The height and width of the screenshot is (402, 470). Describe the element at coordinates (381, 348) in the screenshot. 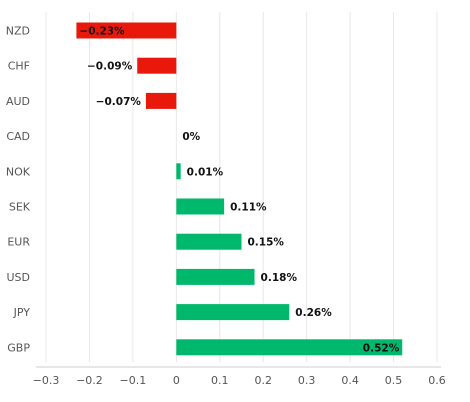

I see `value-label: 0.52%` at that location.